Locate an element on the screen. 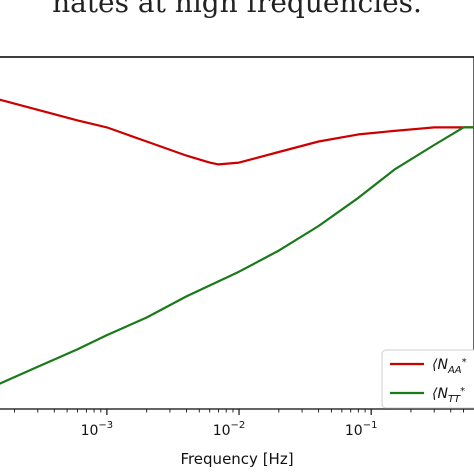  x-tick-label: 10⁻³ is located at coordinates (97, 429).